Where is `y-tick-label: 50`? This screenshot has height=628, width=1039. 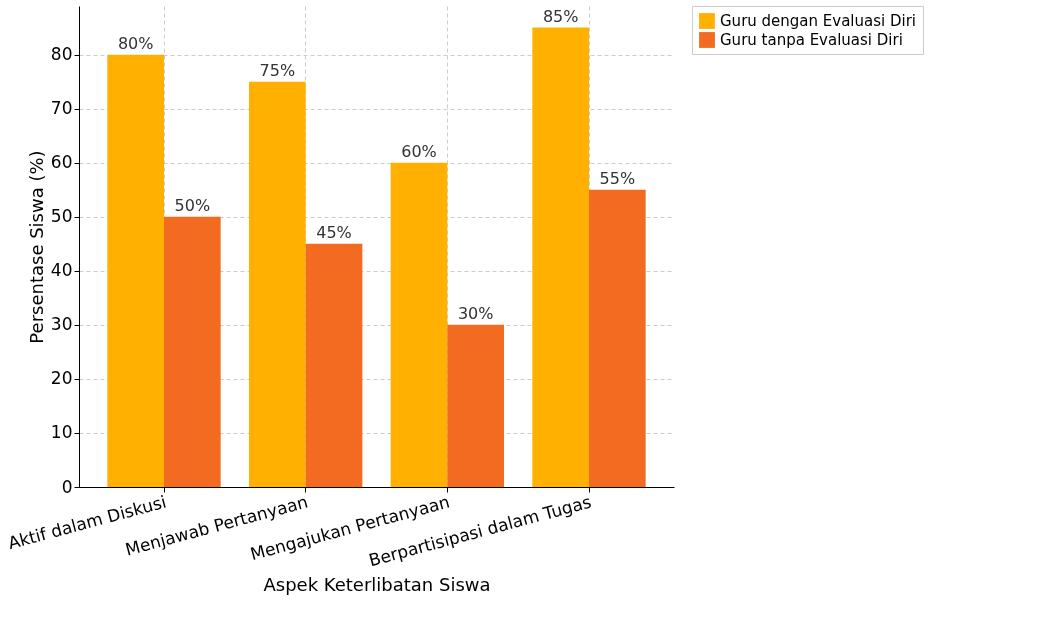 y-tick-label: 50 is located at coordinates (61, 216).